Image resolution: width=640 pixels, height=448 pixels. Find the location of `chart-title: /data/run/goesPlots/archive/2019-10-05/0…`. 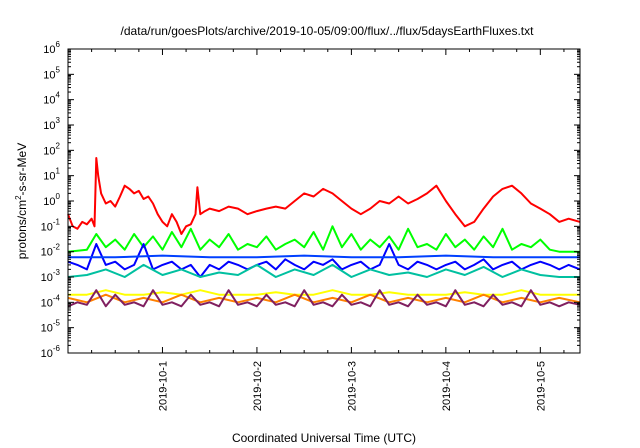

chart-title: /data/run/goesPlots/archive/2019-10-05/0… is located at coordinates (328, 31).